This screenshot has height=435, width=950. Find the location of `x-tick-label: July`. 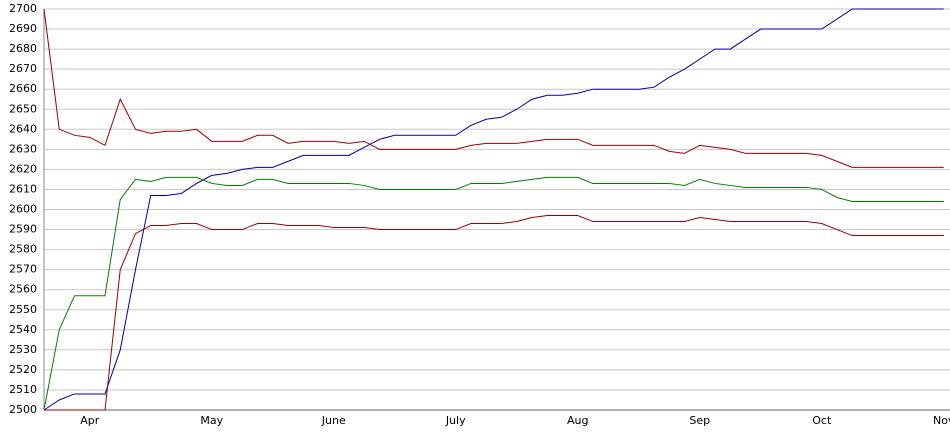

x-tick-label: July is located at coordinates (455, 420).